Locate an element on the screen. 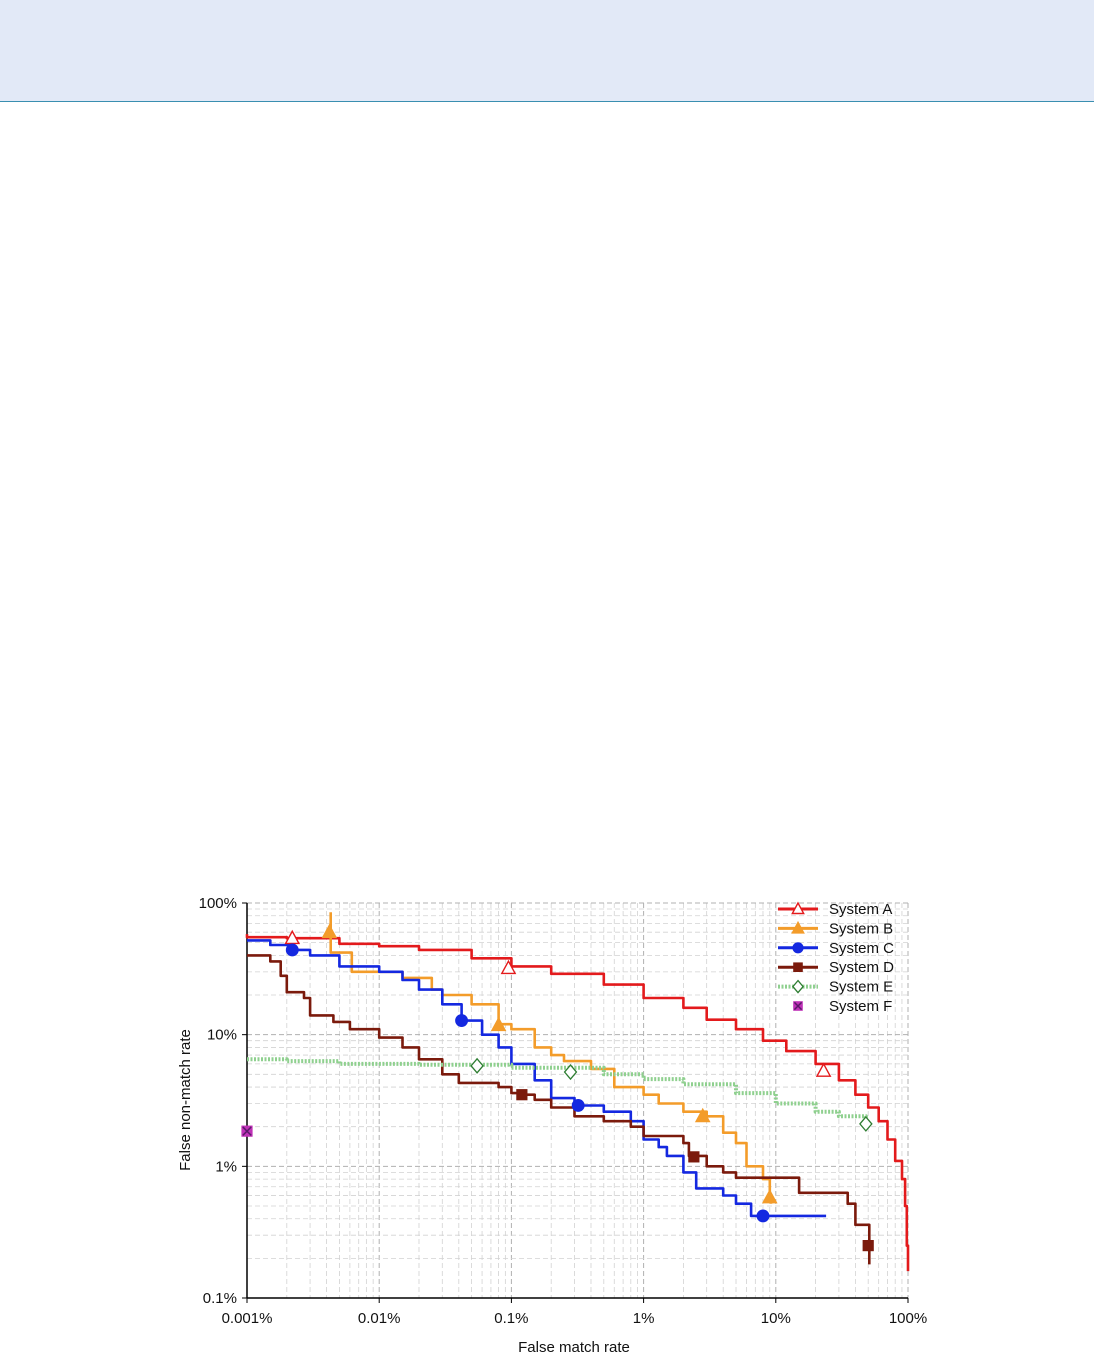 This screenshot has width=1094, height=1360. series-line-system-c is located at coordinates (537, 1078).